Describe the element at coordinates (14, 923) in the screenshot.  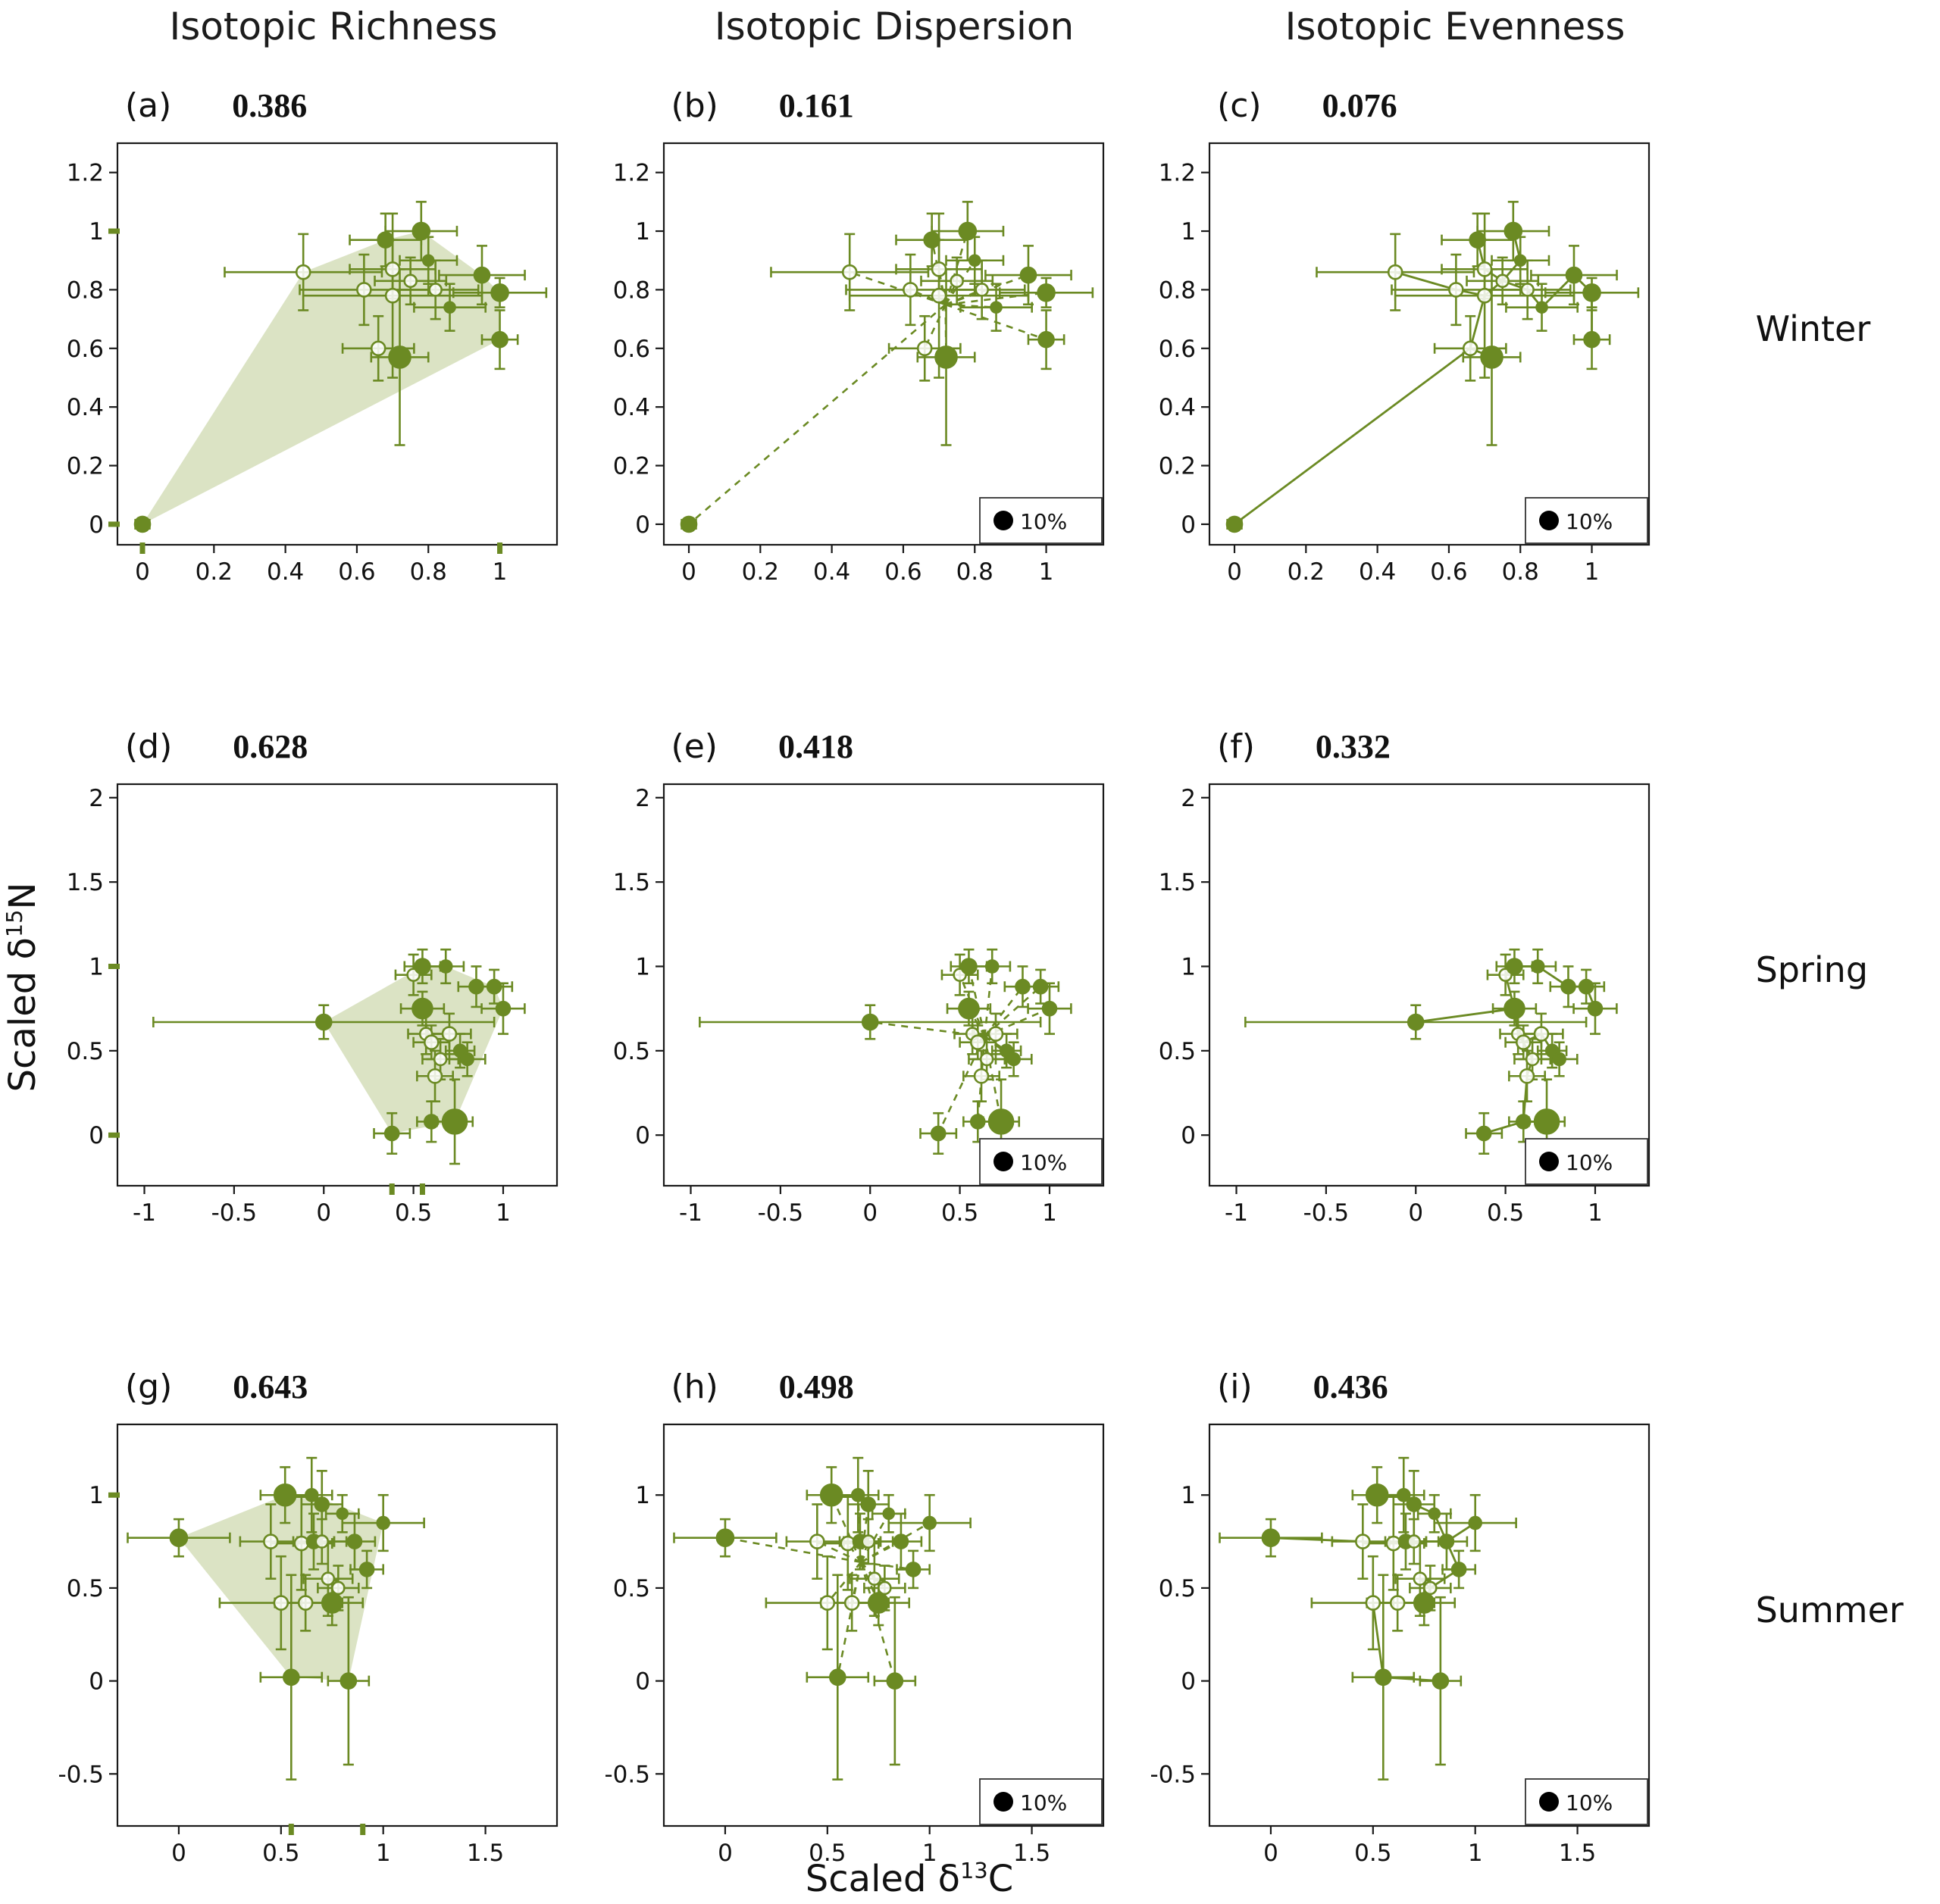
I see `y-axis-label-sup: 15` at that location.